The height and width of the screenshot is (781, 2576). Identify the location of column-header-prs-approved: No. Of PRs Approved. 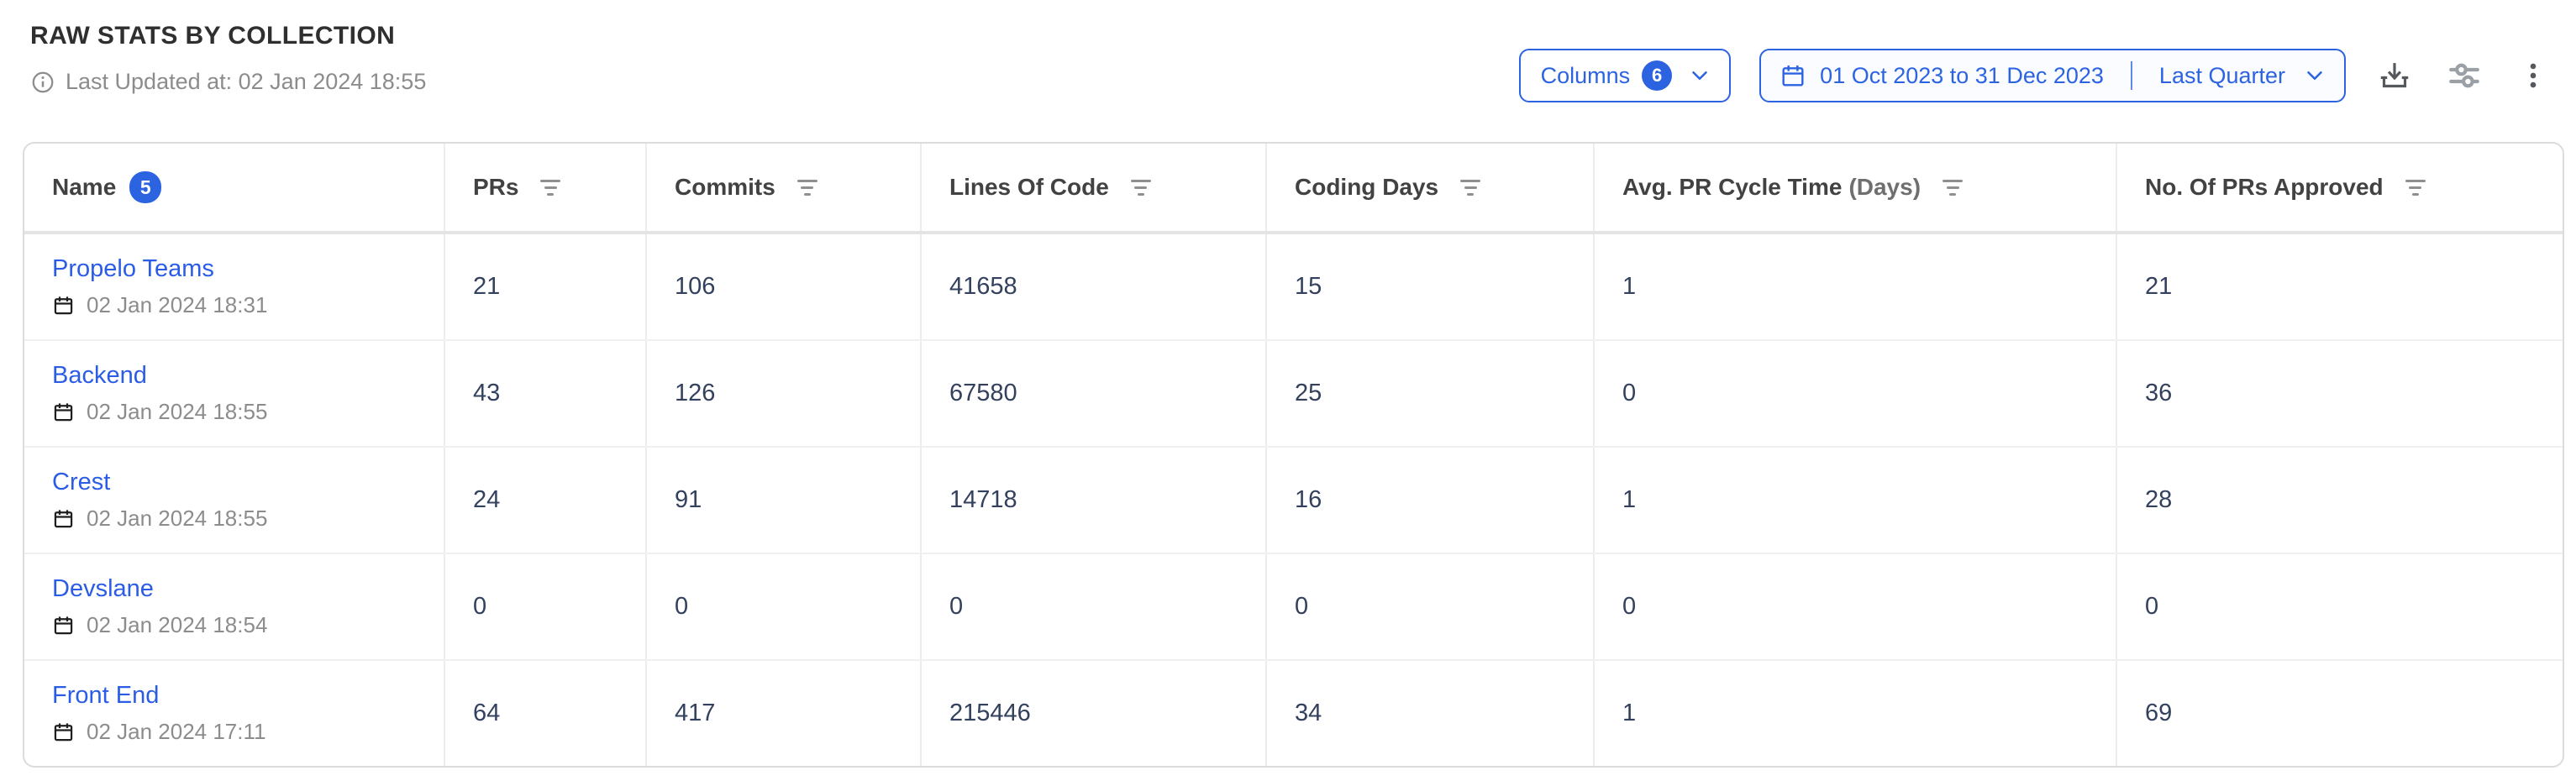
(2340, 187).